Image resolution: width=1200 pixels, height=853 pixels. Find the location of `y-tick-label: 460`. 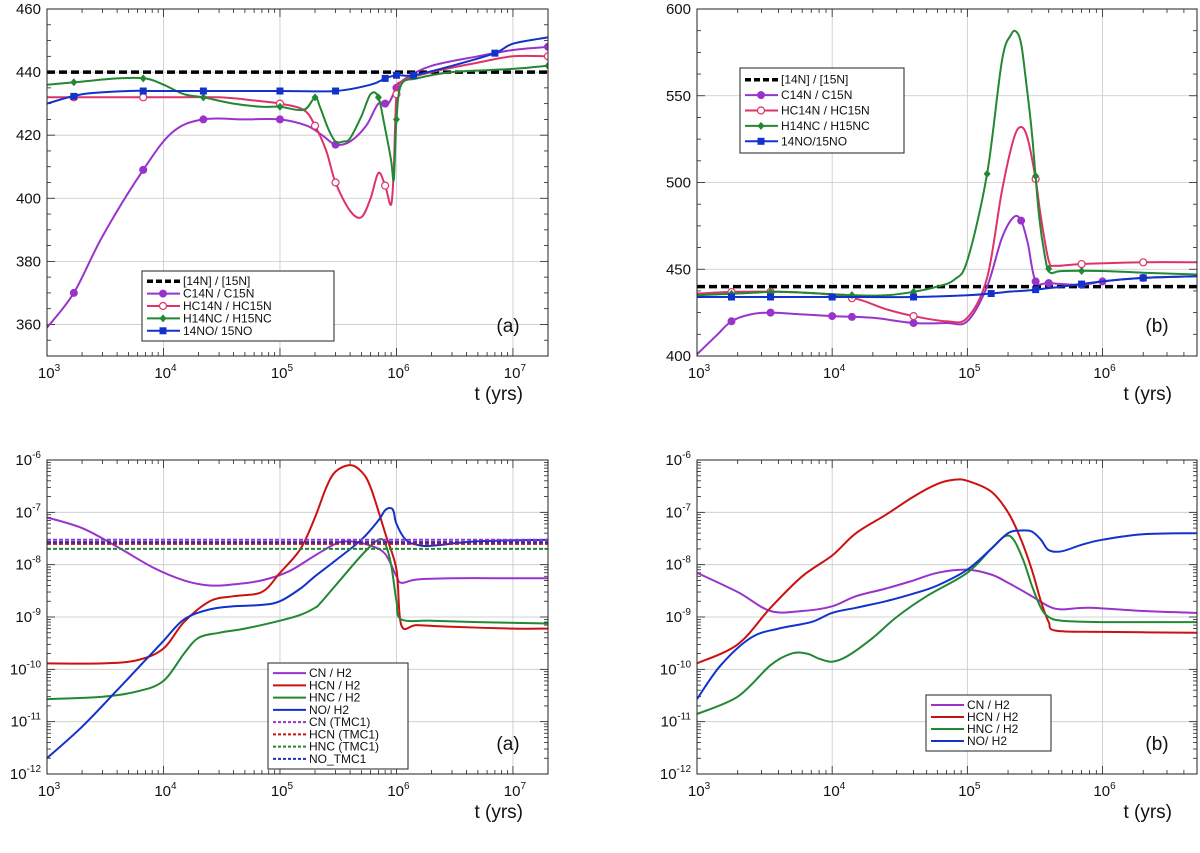

y-tick-label: 460 is located at coordinates (28, 9).